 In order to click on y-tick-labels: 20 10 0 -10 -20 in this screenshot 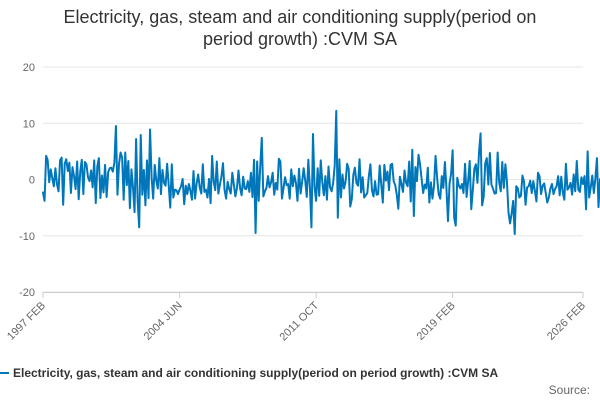, I will do `click(27, 180)`.